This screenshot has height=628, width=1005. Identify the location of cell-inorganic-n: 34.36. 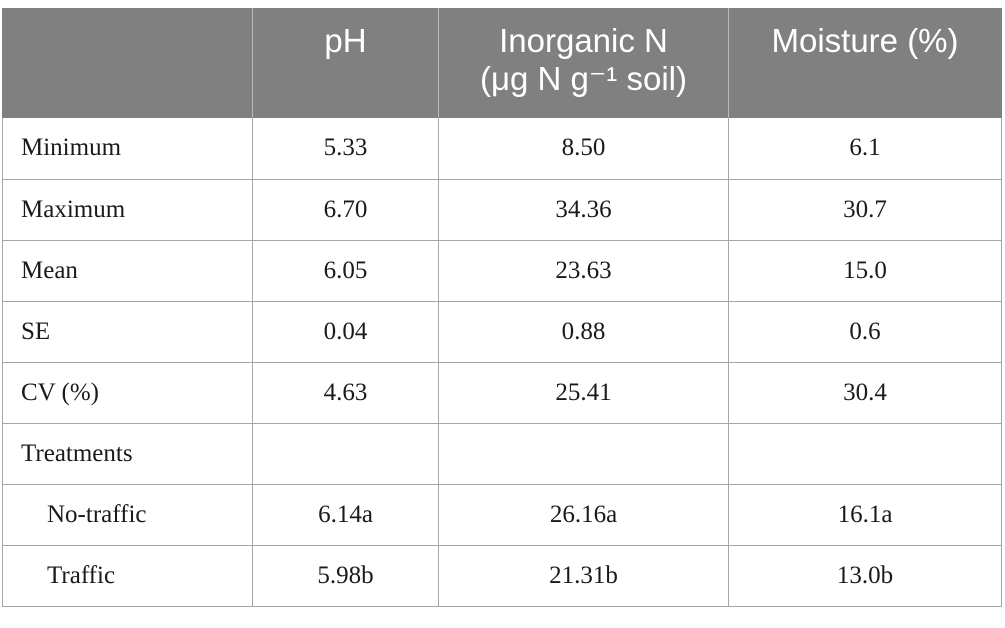
(583, 209).